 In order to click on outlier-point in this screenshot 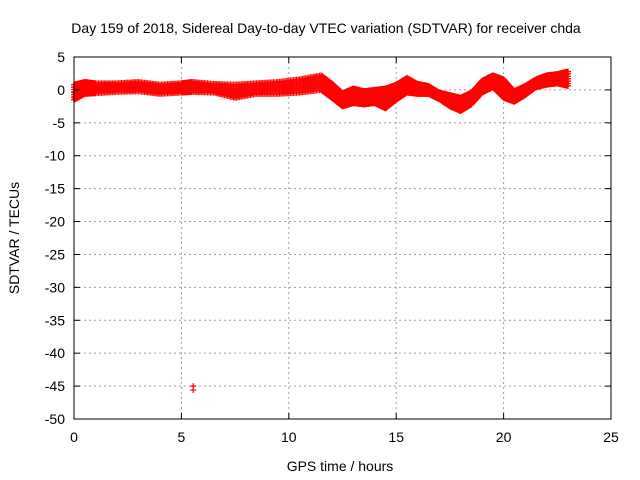, I will do `click(193, 390)`.